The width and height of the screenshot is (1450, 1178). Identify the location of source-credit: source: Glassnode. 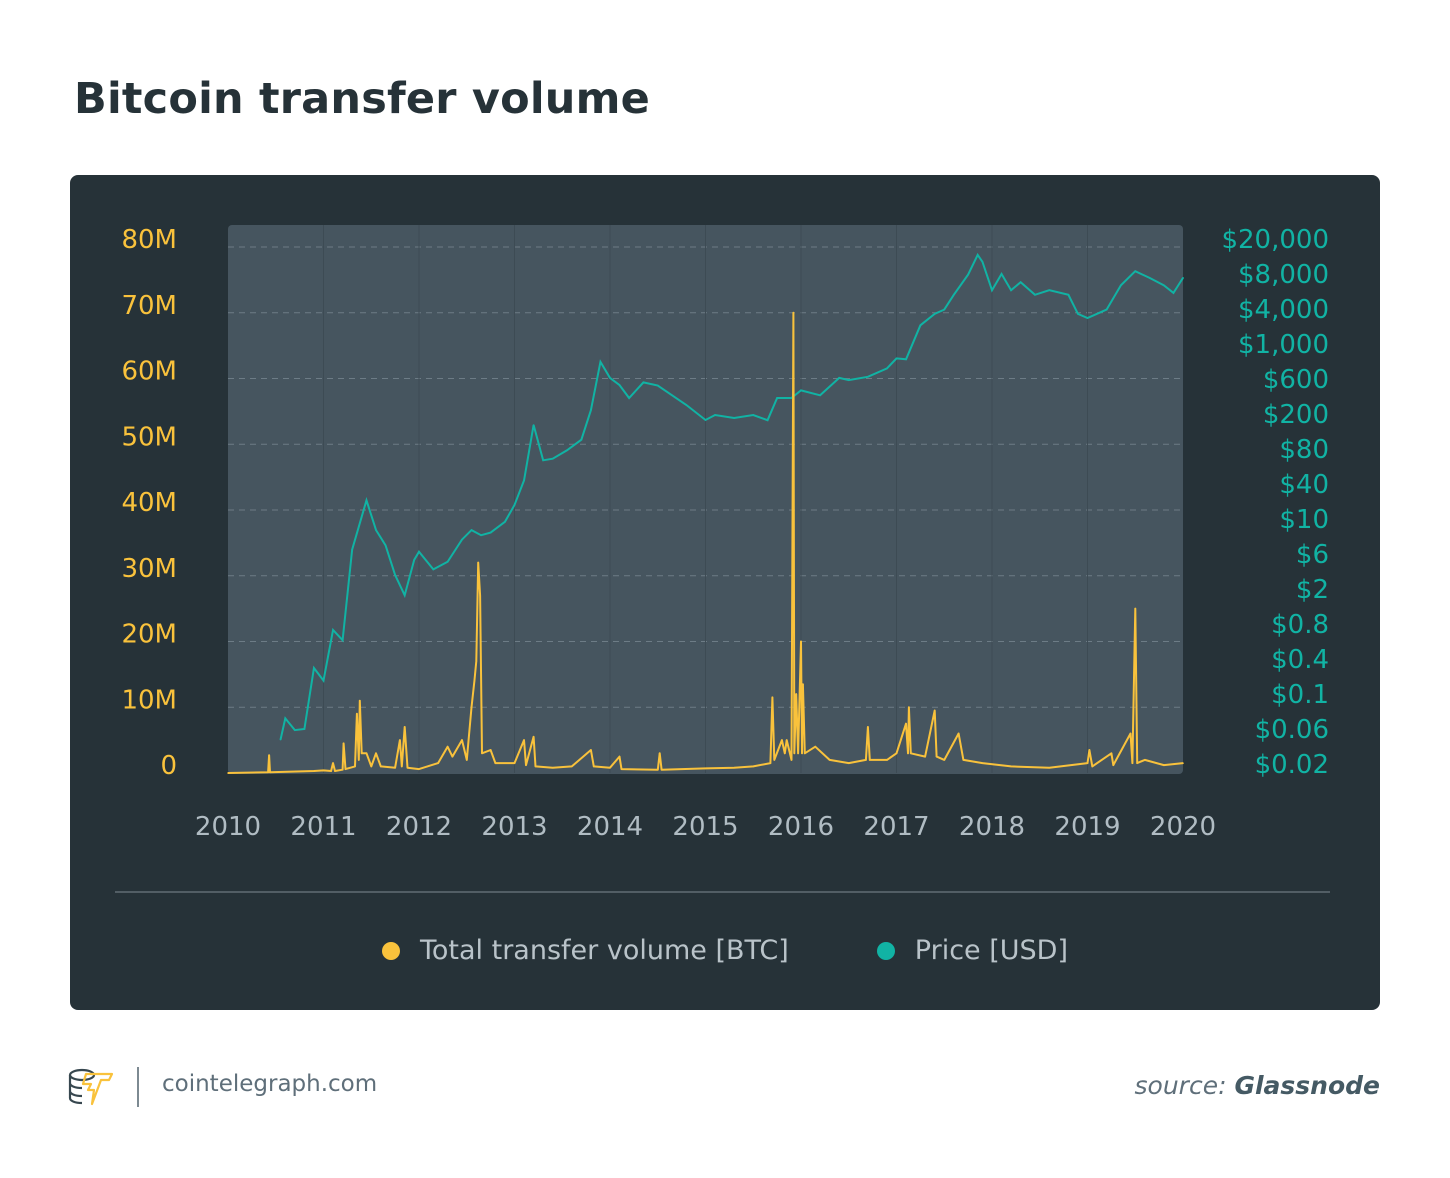
(1258, 1085).